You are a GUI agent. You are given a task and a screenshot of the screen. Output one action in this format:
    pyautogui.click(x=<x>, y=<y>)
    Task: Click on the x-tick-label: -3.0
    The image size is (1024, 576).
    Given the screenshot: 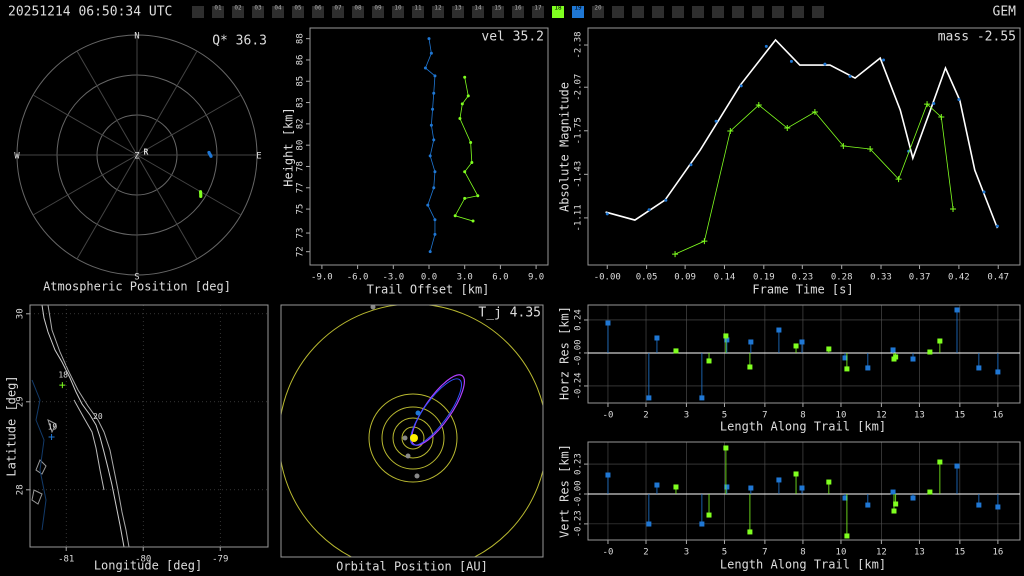 What is the action you would take?
    pyautogui.click(x=393, y=278)
    